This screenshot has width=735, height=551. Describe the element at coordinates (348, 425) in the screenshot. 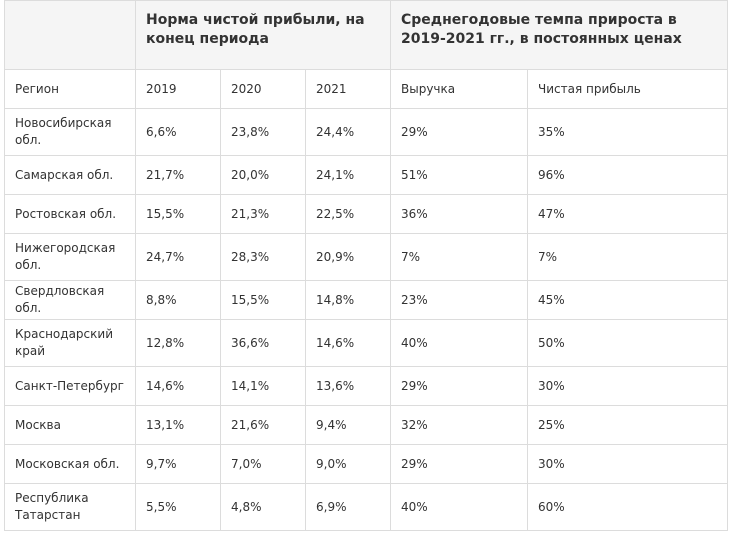

I see `margin-2021-cell: 9,4%` at that location.